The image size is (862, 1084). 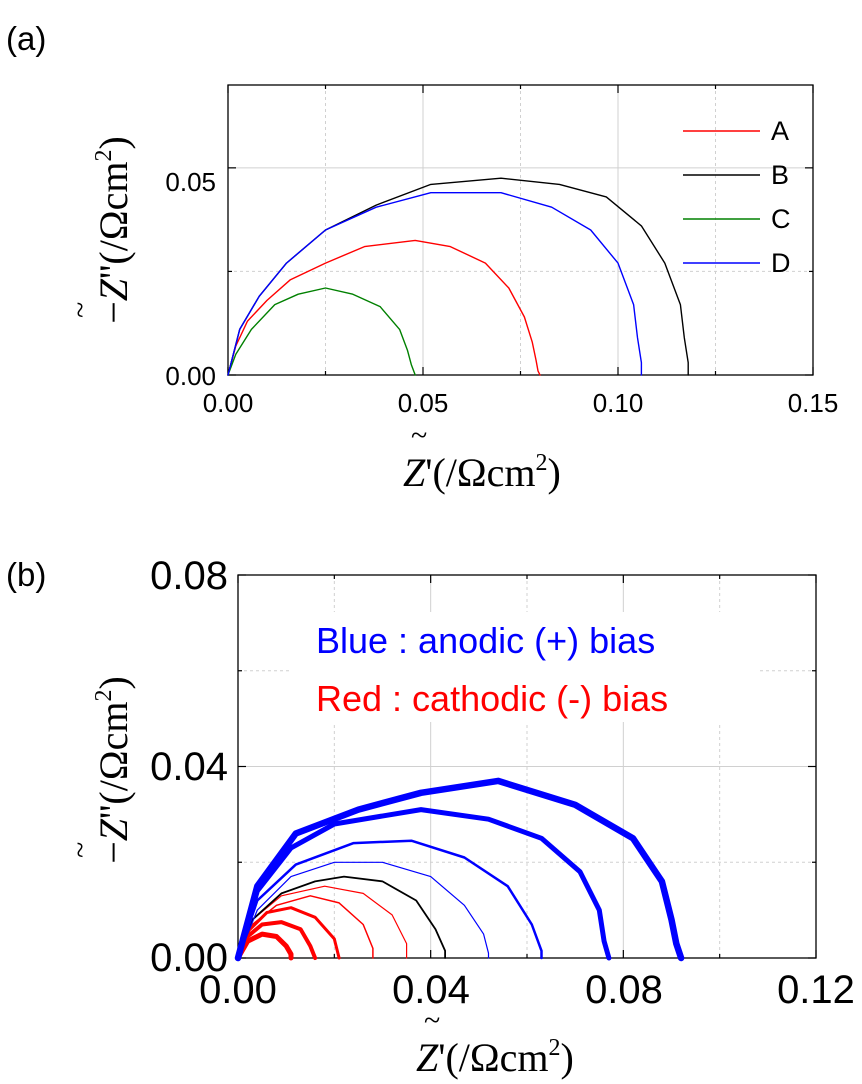 What do you see at coordinates (113, 812) in the screenshot?
I see `panel-b-ylabel-prime: ''` at bounding box center [113, 812].